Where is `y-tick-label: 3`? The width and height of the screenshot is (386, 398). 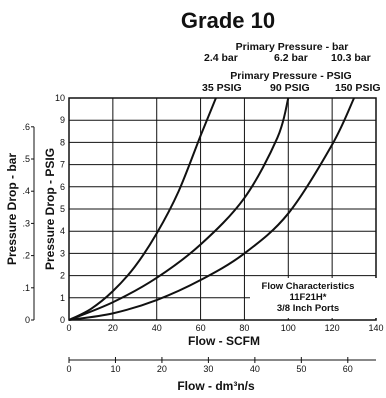 y-tick-label: 3 is located at coordinates (62, 253).